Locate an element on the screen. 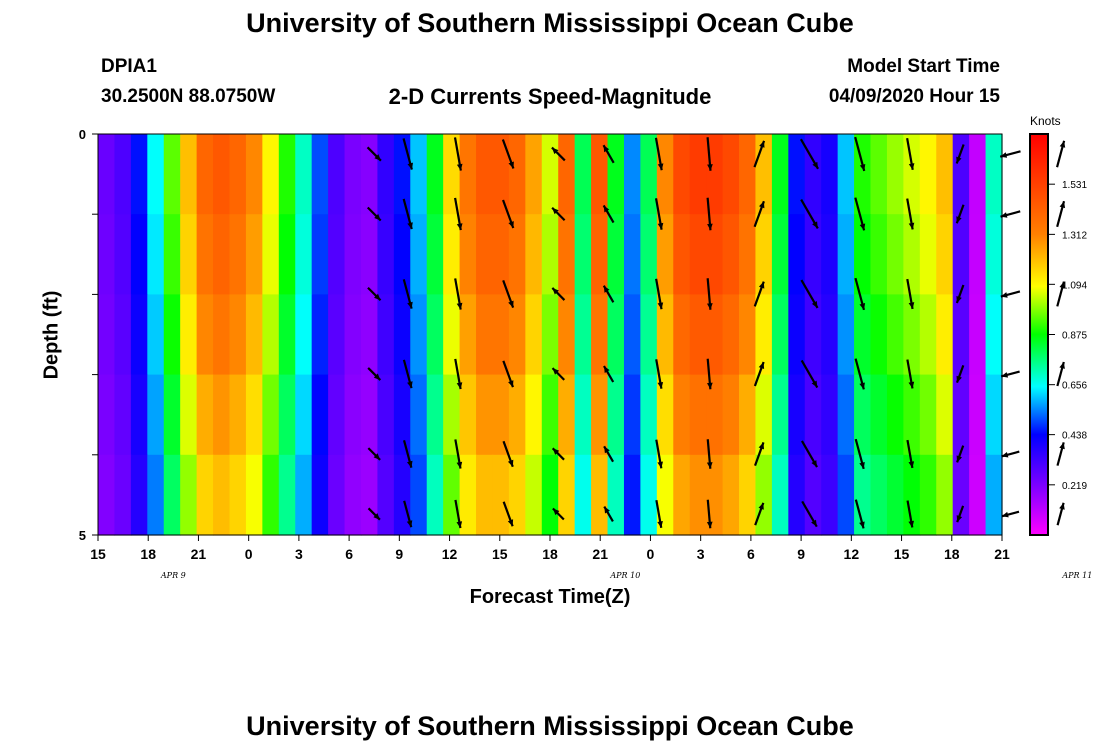 This screenshot has height=750, width=1100. model-start-value: 04/09/2020 Hour 15 is located at coordinates (914, 96).